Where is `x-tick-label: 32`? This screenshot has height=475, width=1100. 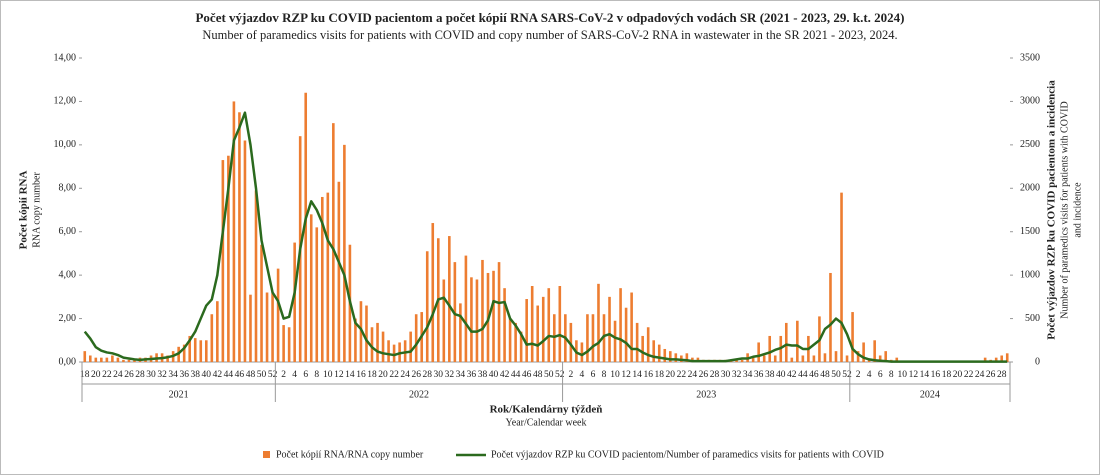 x-tick-label: 32 is located at coordinates (450, 375).